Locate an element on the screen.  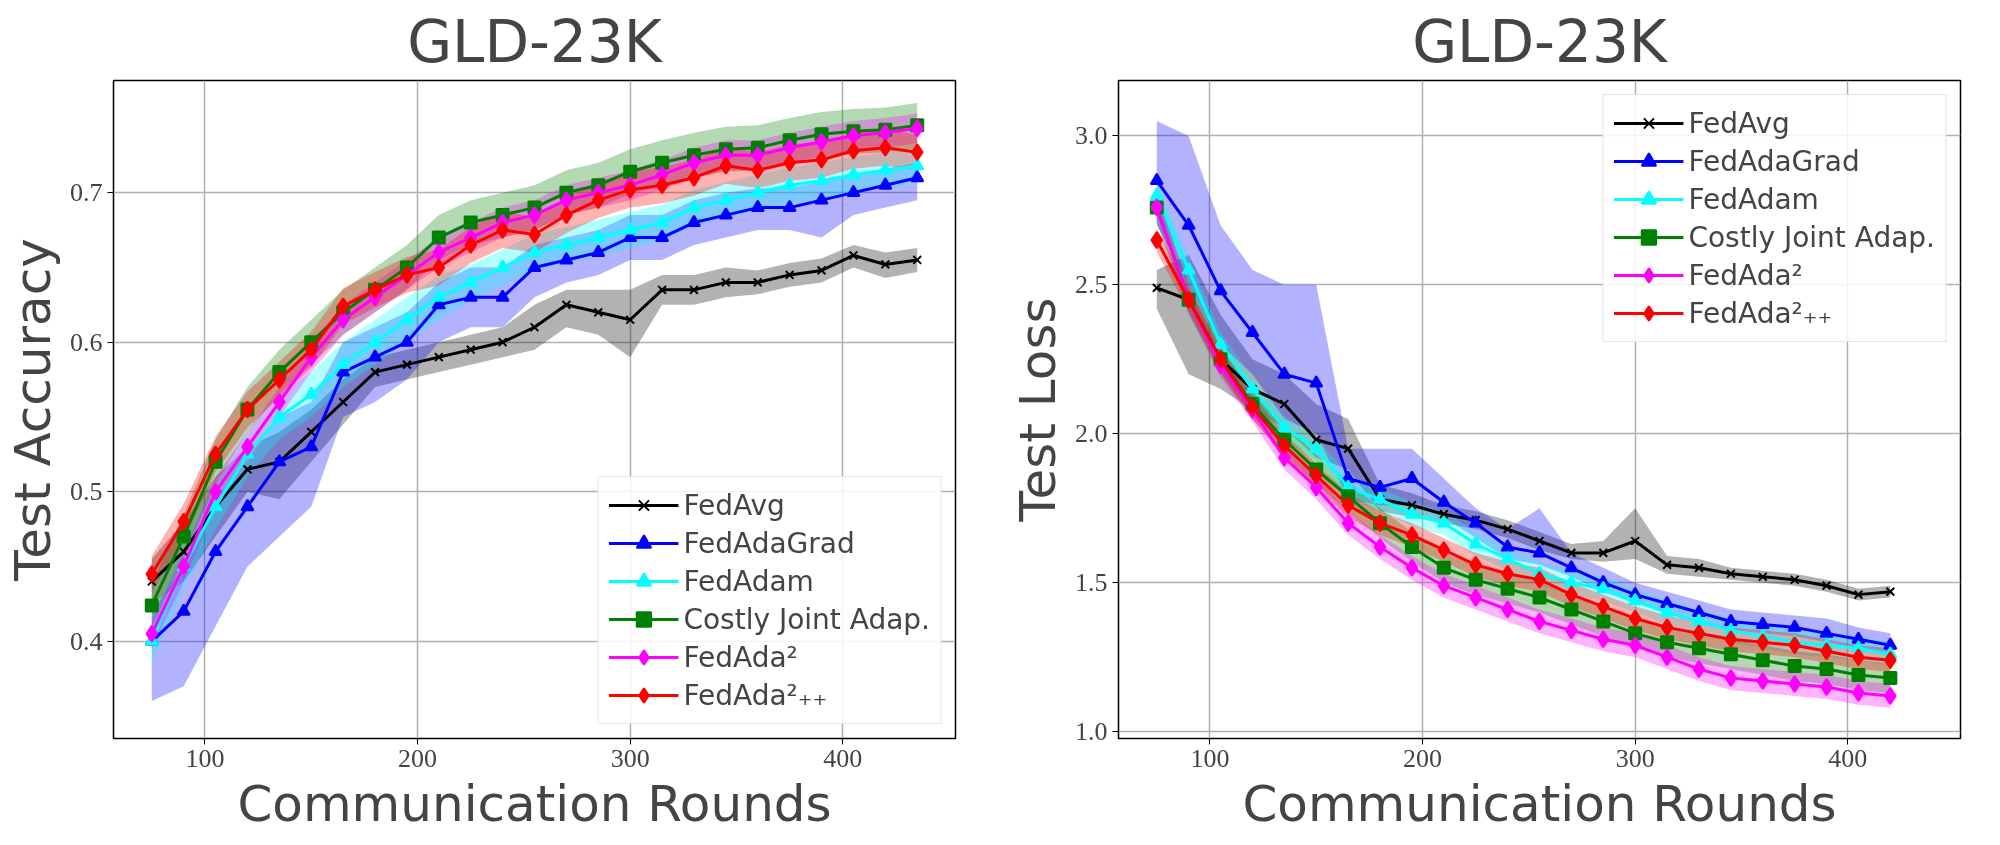
y-tick-label: 3.0 is located at coordinates (1091, 136).